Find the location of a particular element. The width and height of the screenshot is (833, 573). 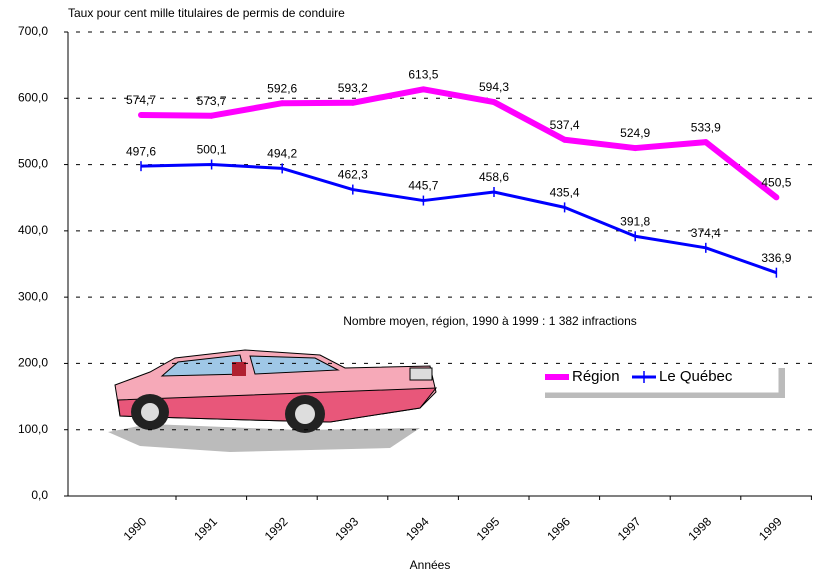

y-tick-label: 100,0 is located at coordinates (33, 429).